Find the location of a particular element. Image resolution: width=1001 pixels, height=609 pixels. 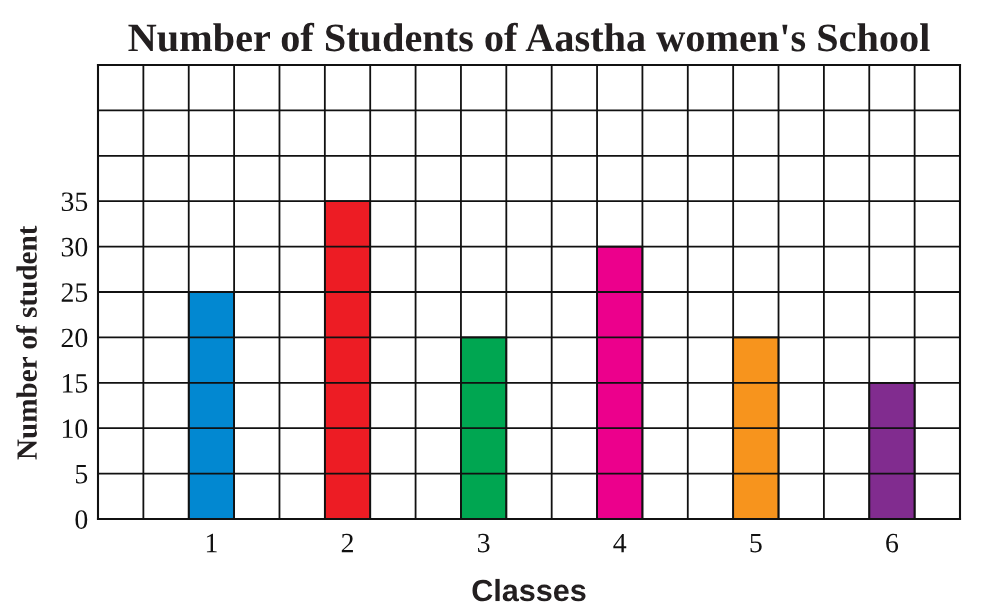

y-tick-label: 25 is located at coordinates (74, 292).